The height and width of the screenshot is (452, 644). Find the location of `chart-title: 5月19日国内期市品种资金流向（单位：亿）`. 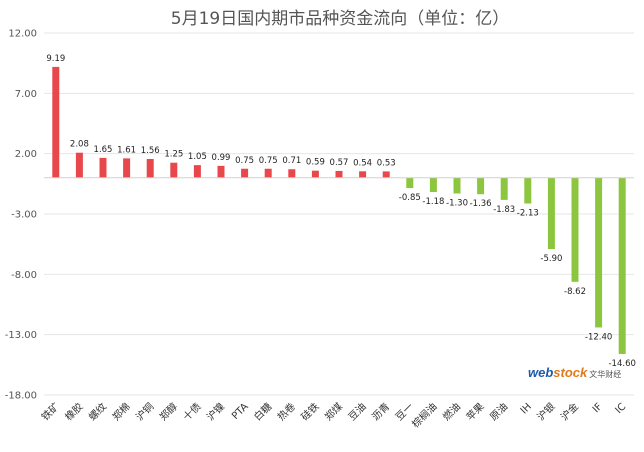

chart-title: 5月19日国内期市品种资金流向（单位：亿） is located at coordinates (340, 19).